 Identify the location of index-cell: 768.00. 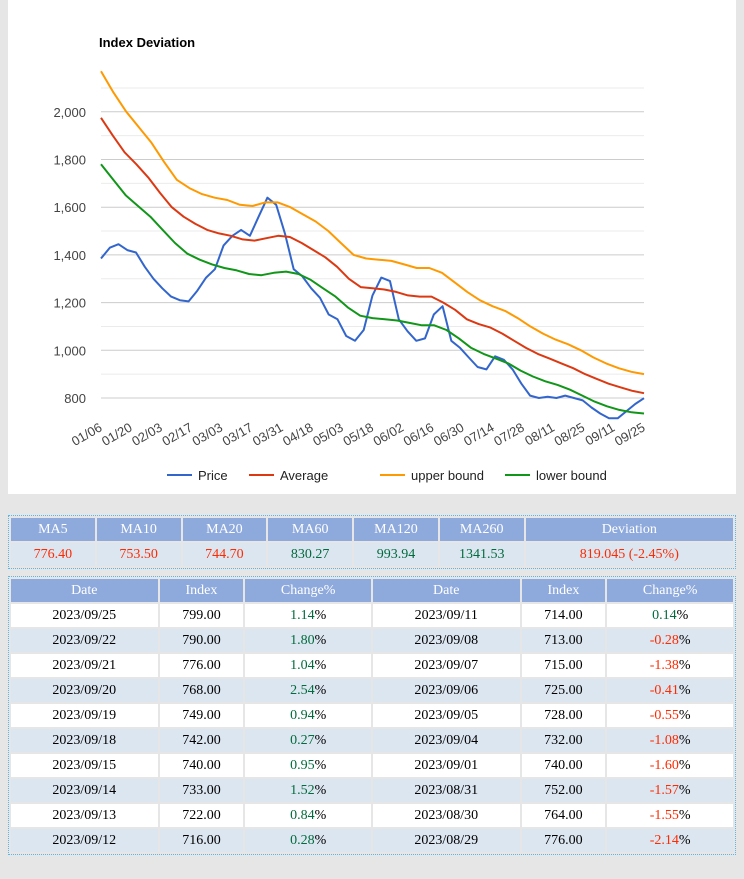
(201, 690).